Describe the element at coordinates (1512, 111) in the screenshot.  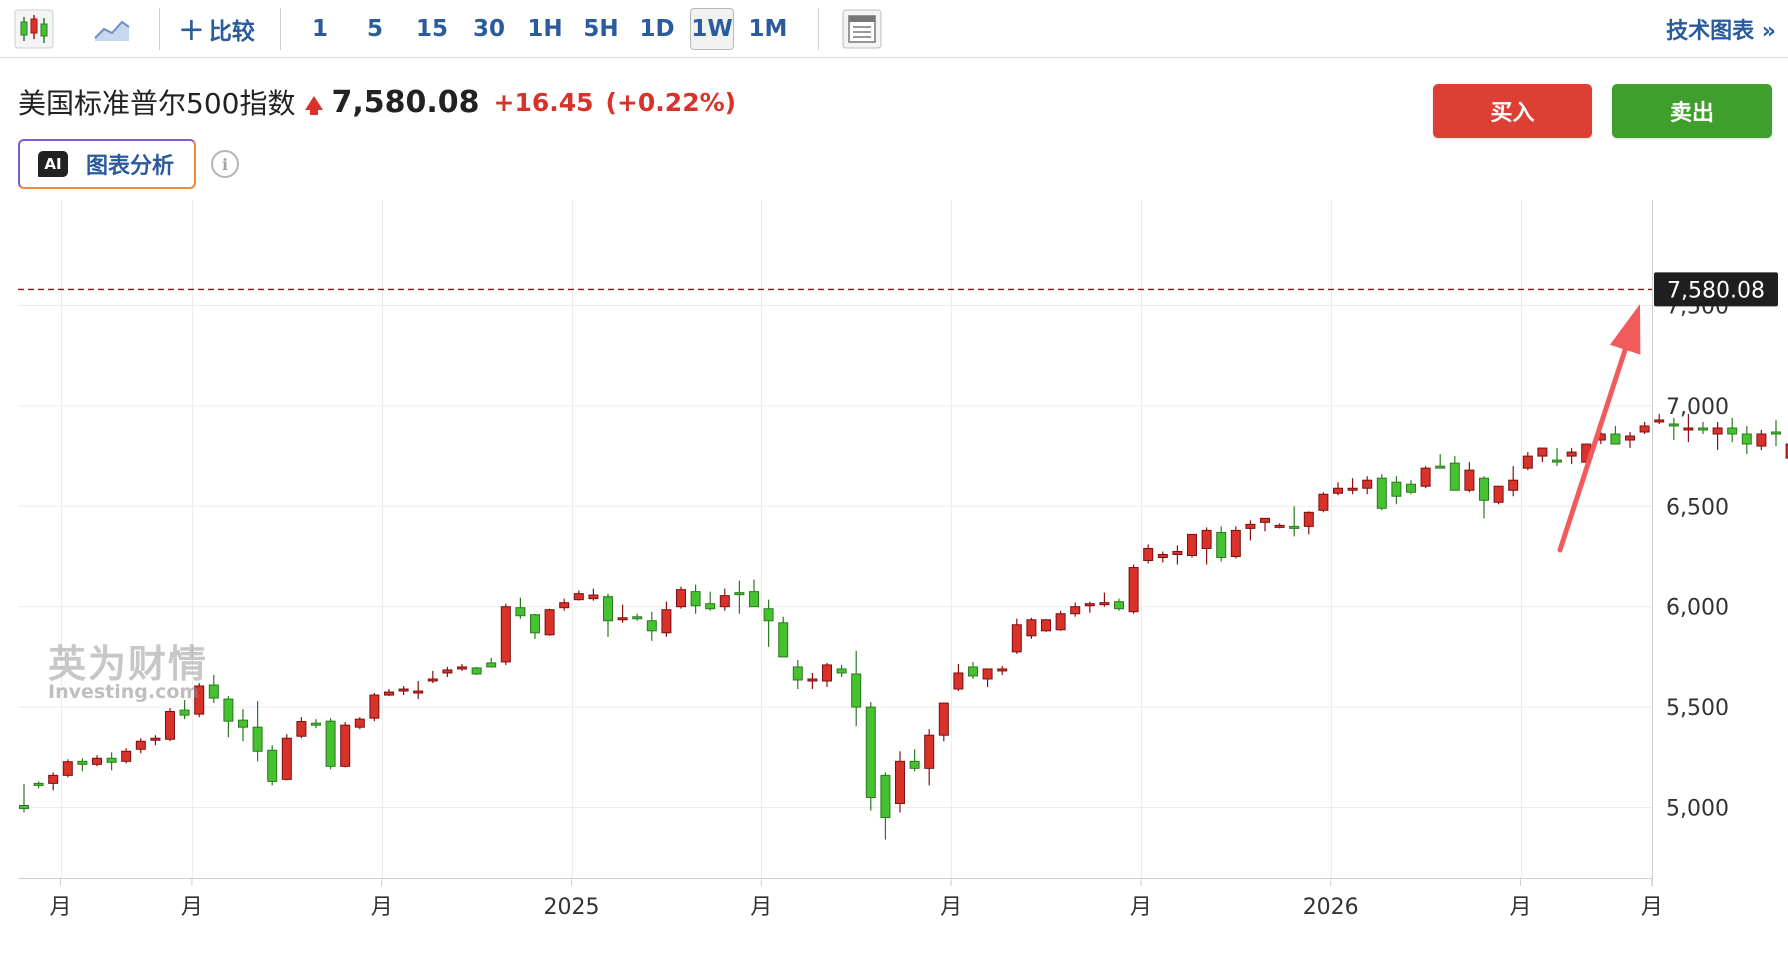
I see `buy-button: 买入` at that location.